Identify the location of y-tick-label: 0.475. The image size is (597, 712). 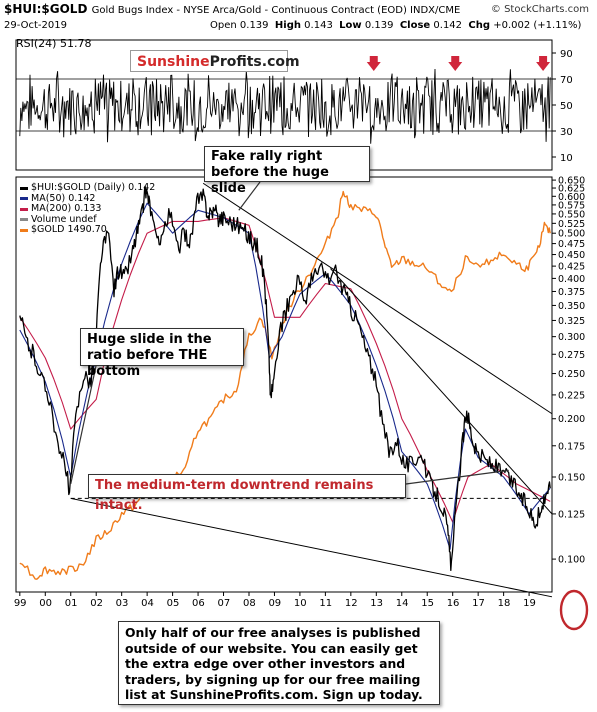
(571, 244).